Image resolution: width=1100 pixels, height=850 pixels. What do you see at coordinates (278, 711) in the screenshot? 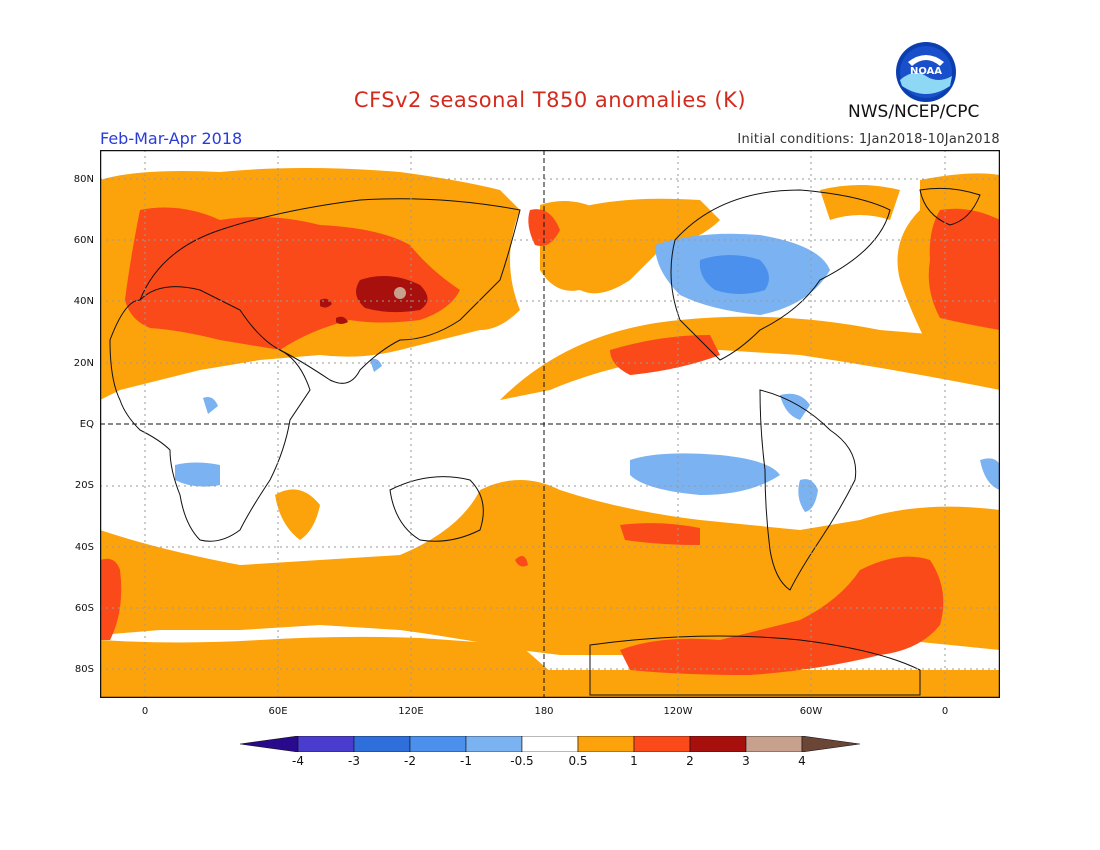
I see `lon-label-60e: 60E` at bounding box center [278, 711].